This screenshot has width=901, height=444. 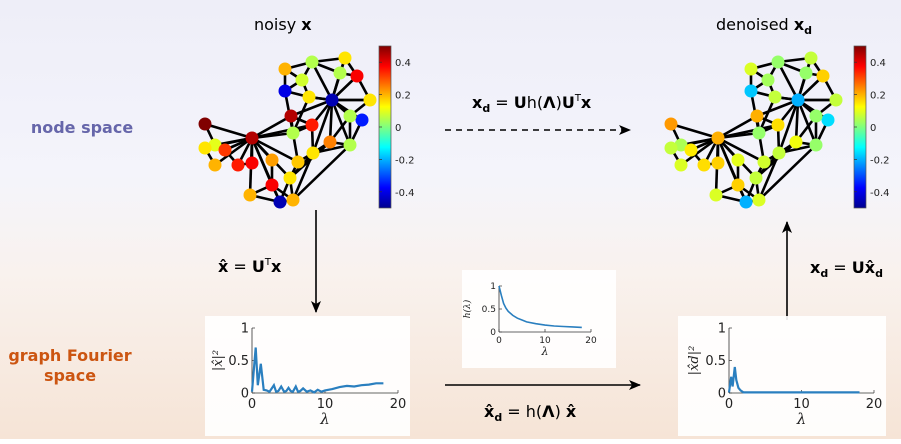 I want to click on colorbar-noisy-tick-label: -0.2, so click(x=405, y=160).